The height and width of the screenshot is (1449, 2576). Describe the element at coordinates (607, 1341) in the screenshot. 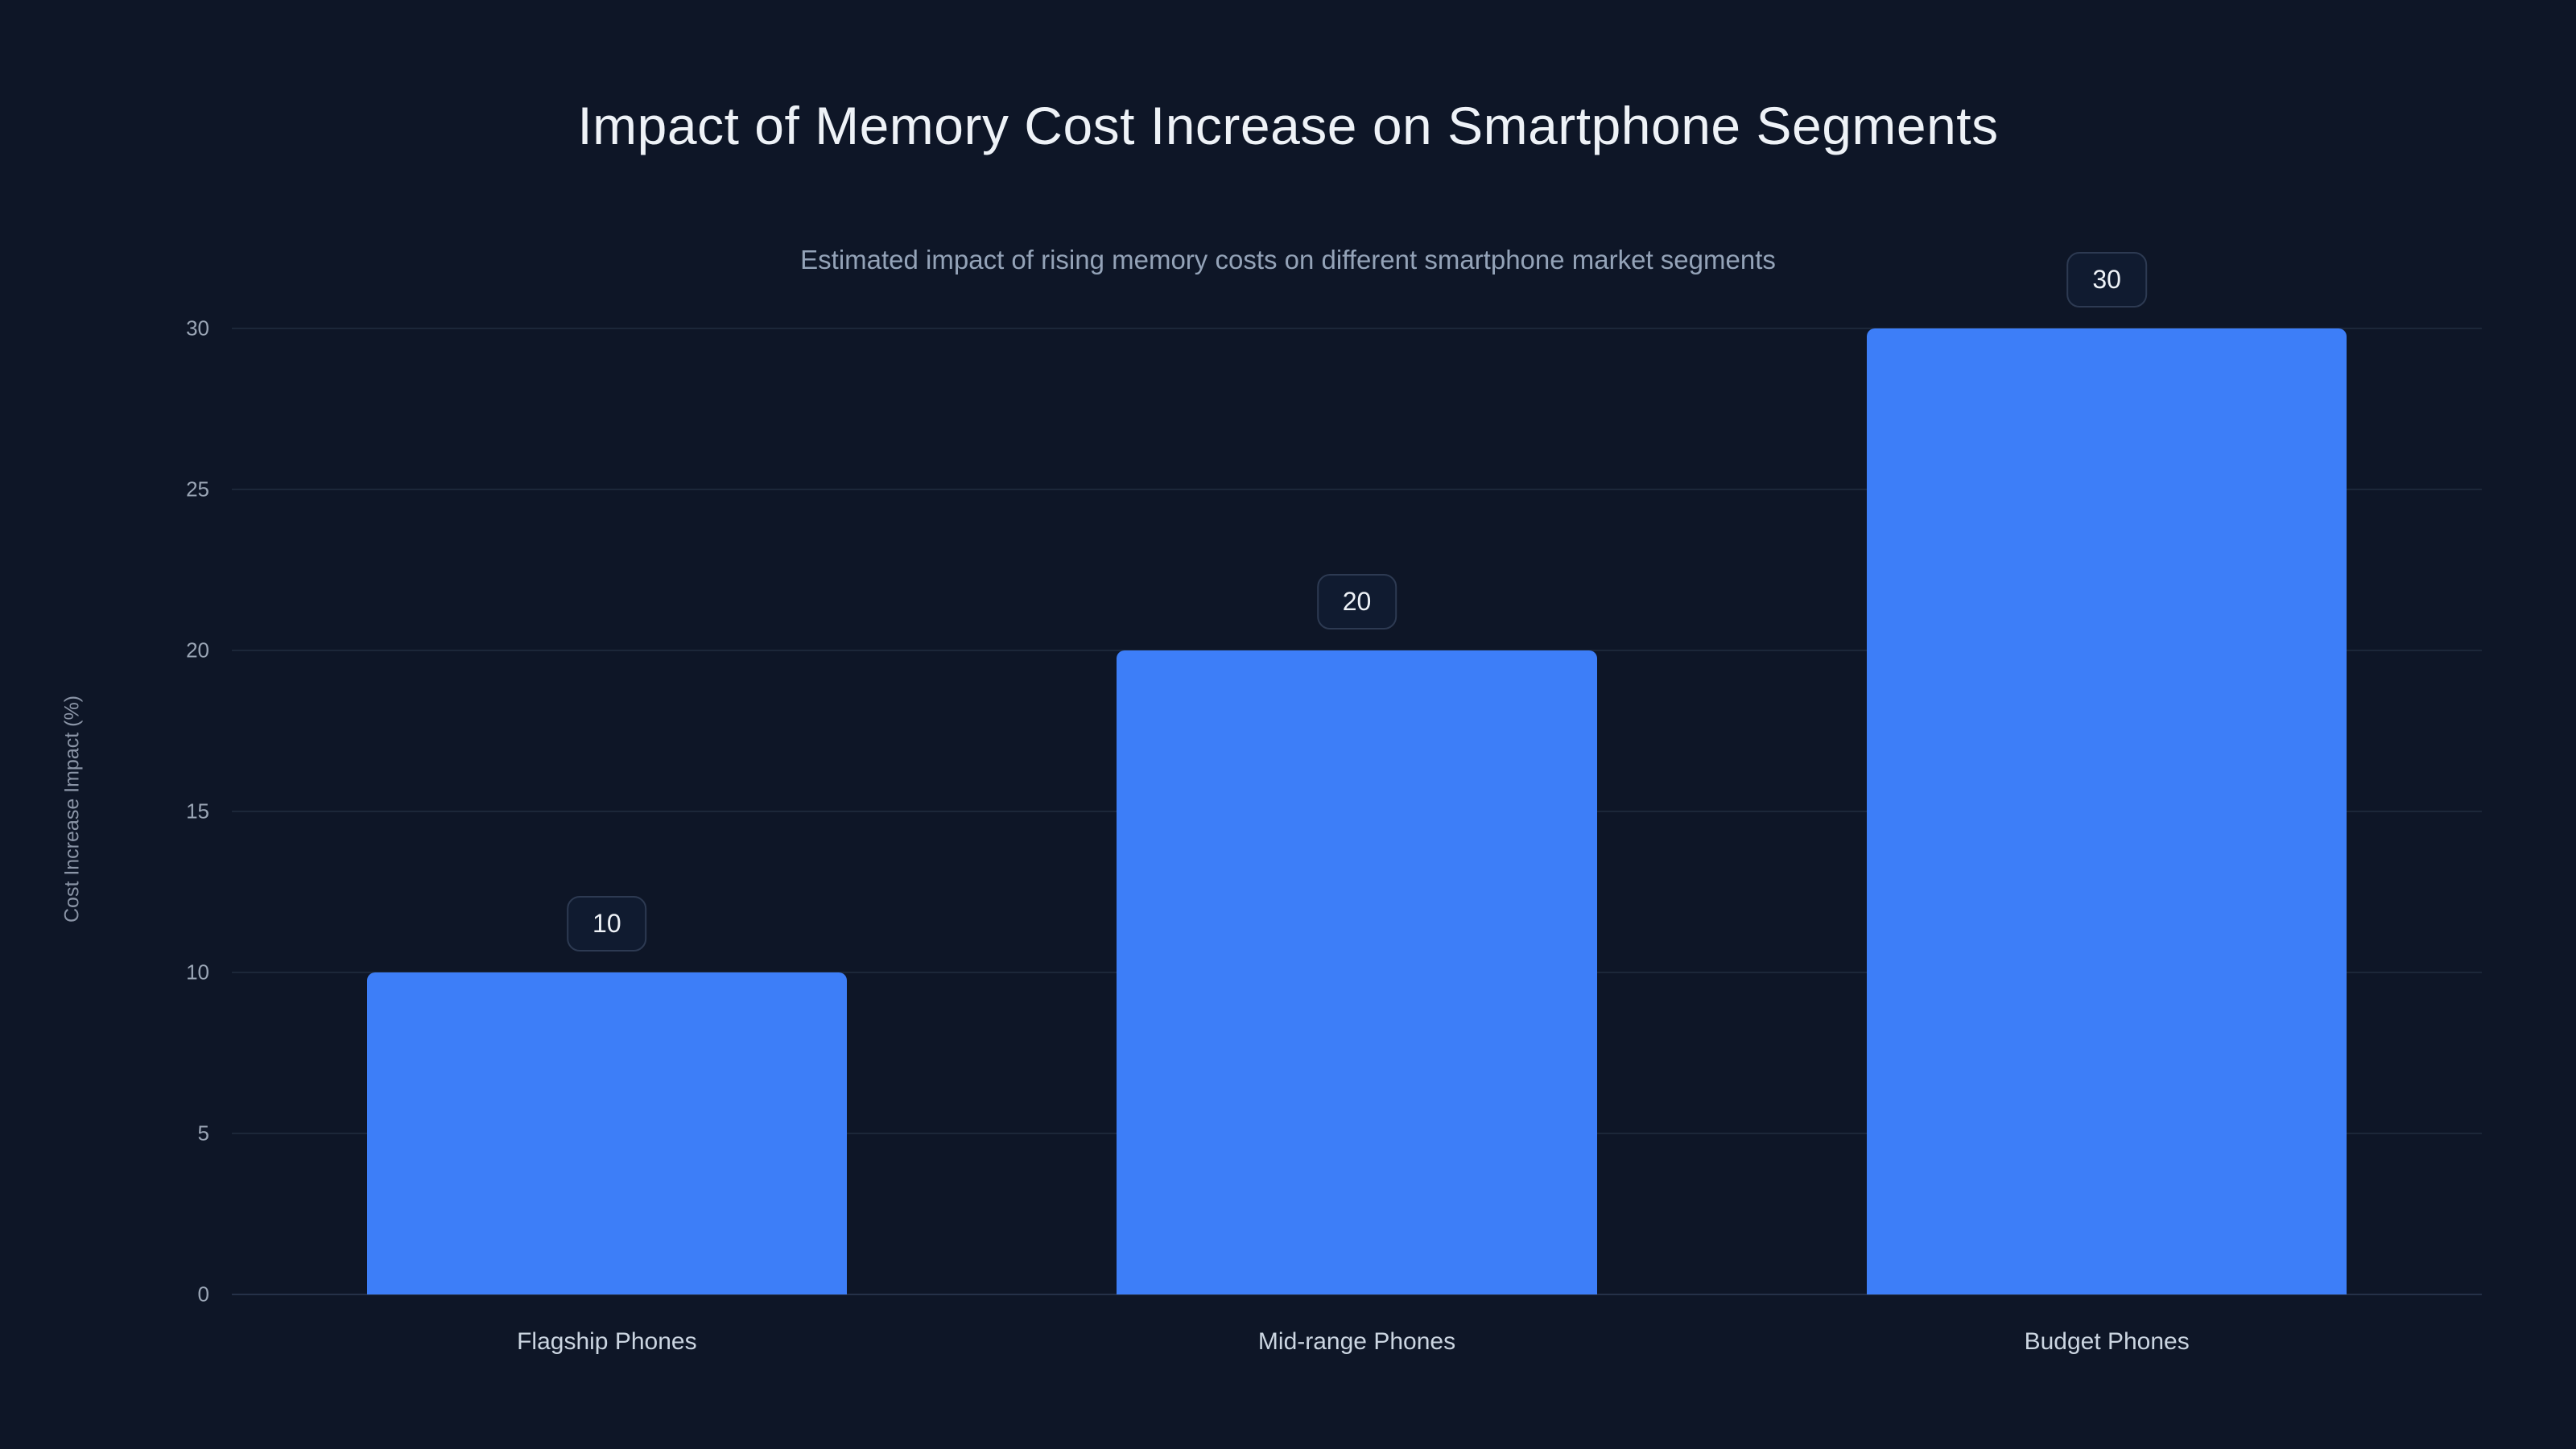

I see `x-tick-label: Flagship Phones` at that location.